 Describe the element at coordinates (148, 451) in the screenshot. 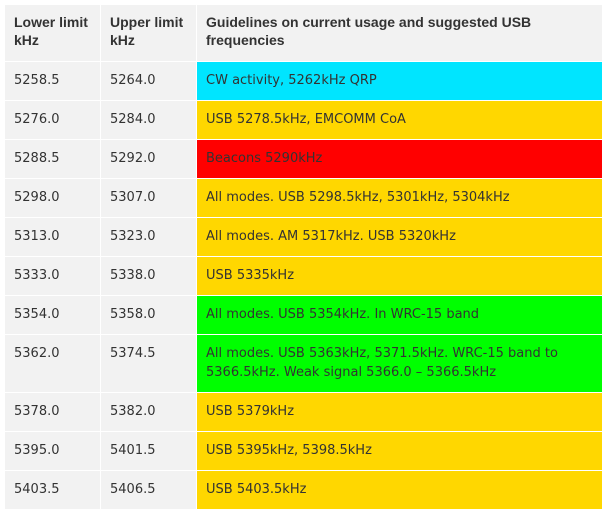

I see `upper-limit-cell: 5401.5` at that location.